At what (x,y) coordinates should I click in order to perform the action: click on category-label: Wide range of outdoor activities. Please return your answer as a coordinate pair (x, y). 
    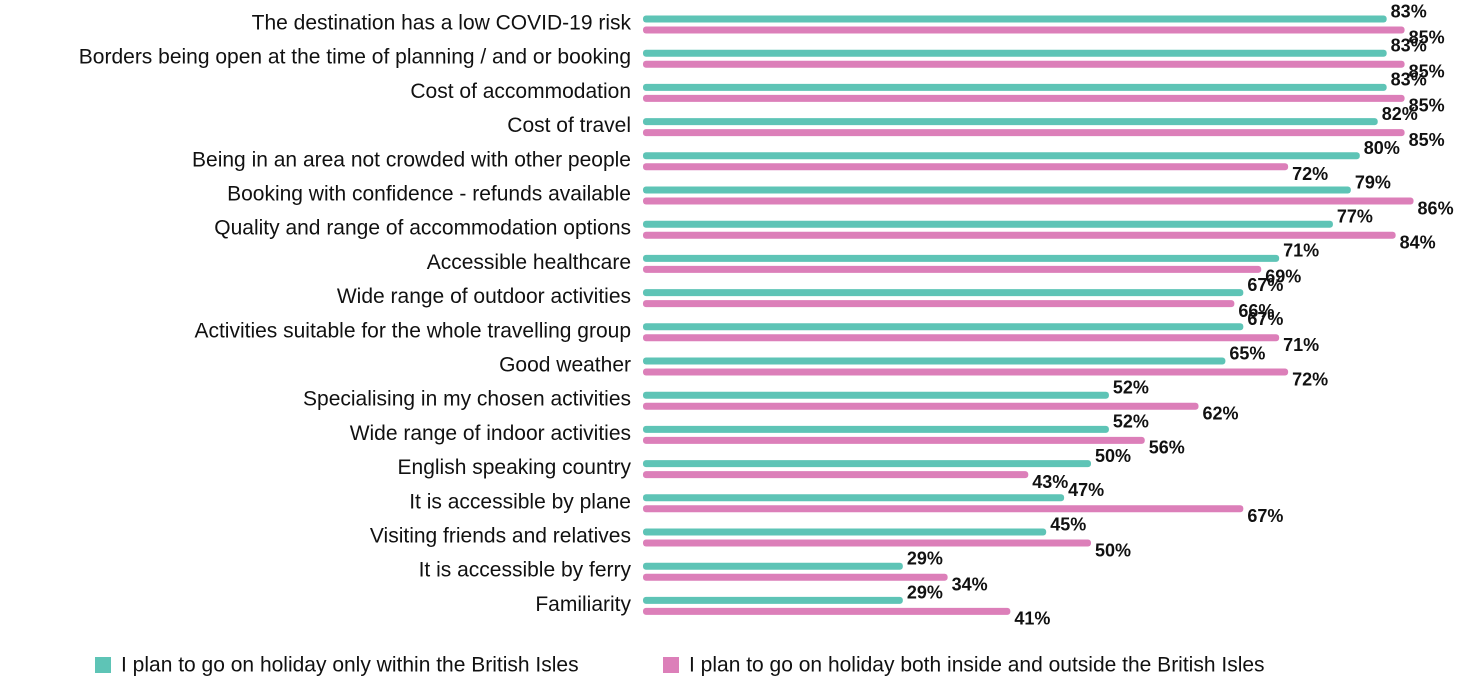
    Looking at the image, I should click on (484, 296).